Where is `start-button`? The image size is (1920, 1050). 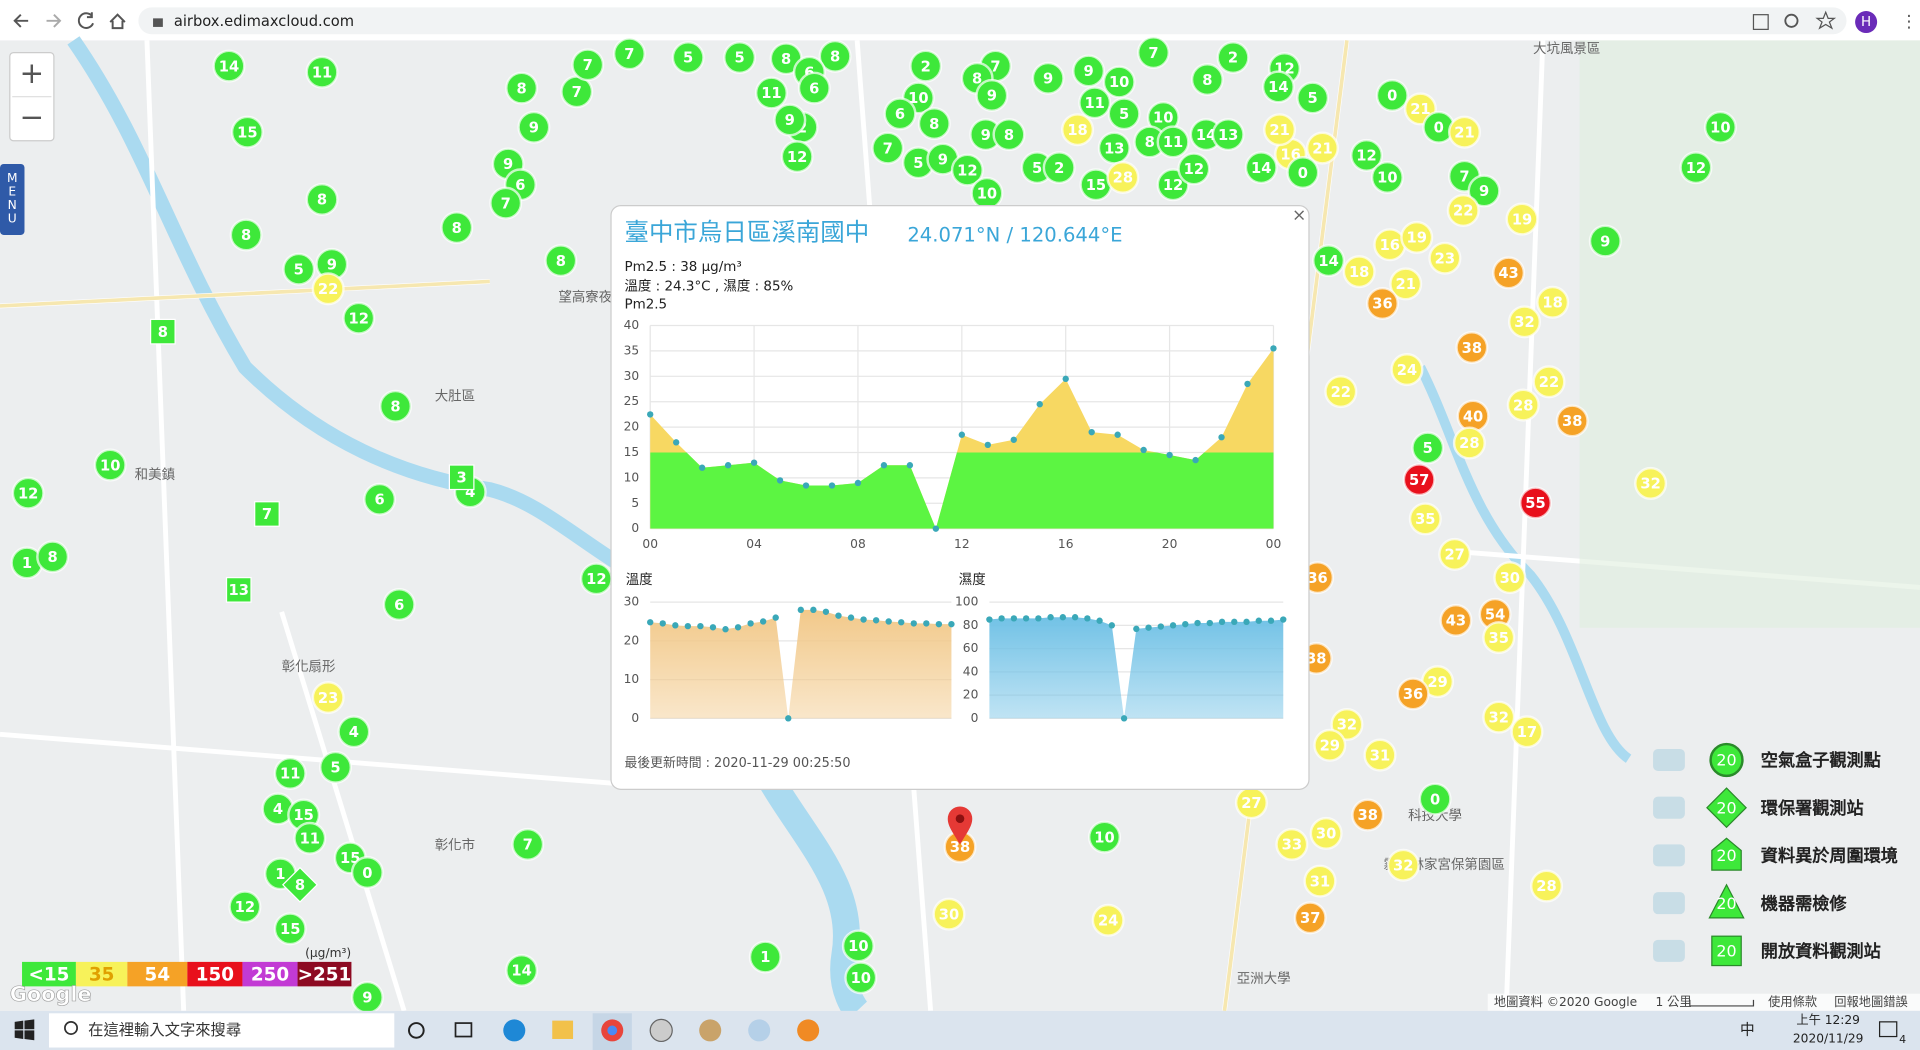
start-button is located at coordinates (24, 1030).